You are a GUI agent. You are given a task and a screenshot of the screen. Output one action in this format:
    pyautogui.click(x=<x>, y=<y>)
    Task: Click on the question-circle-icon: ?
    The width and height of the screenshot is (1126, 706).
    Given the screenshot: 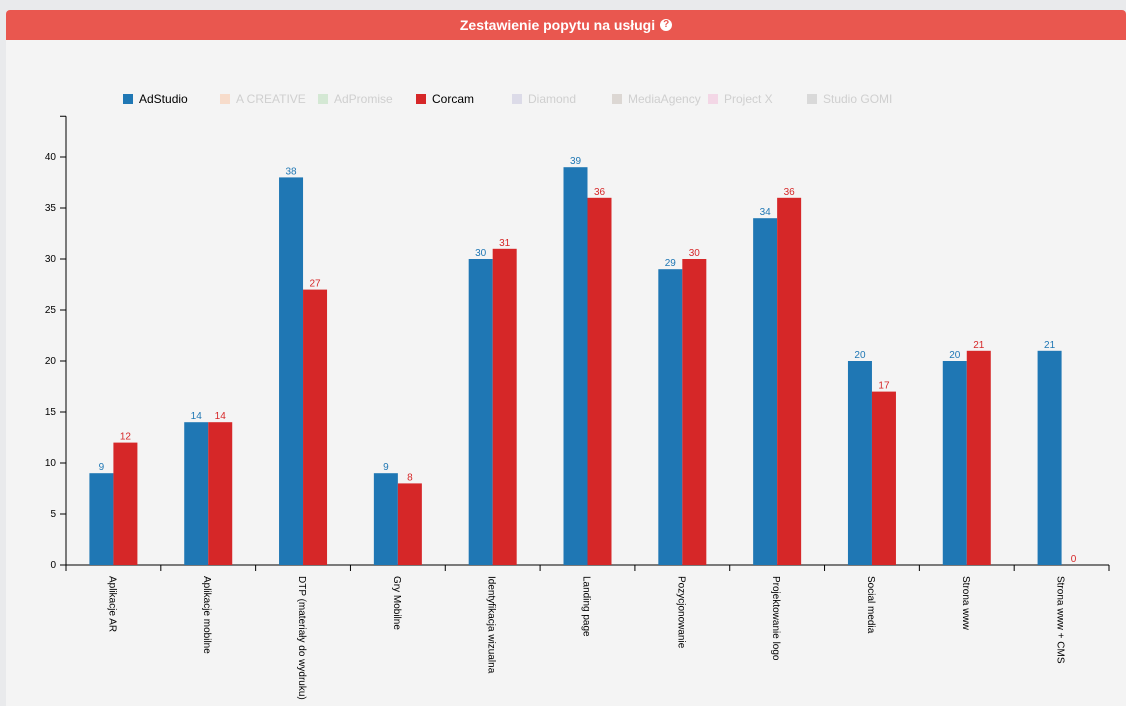 What is the action you would take?
    pyautogui.click(x=666, y=25)
    